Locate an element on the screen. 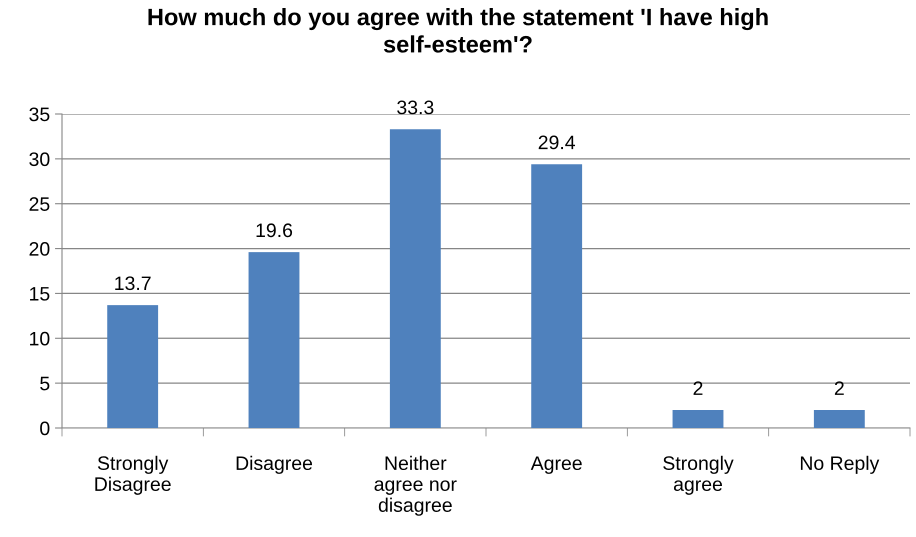 This screenshot has width=916, height=537. y-tick-label: 0 is located at coordinates (45, 428).